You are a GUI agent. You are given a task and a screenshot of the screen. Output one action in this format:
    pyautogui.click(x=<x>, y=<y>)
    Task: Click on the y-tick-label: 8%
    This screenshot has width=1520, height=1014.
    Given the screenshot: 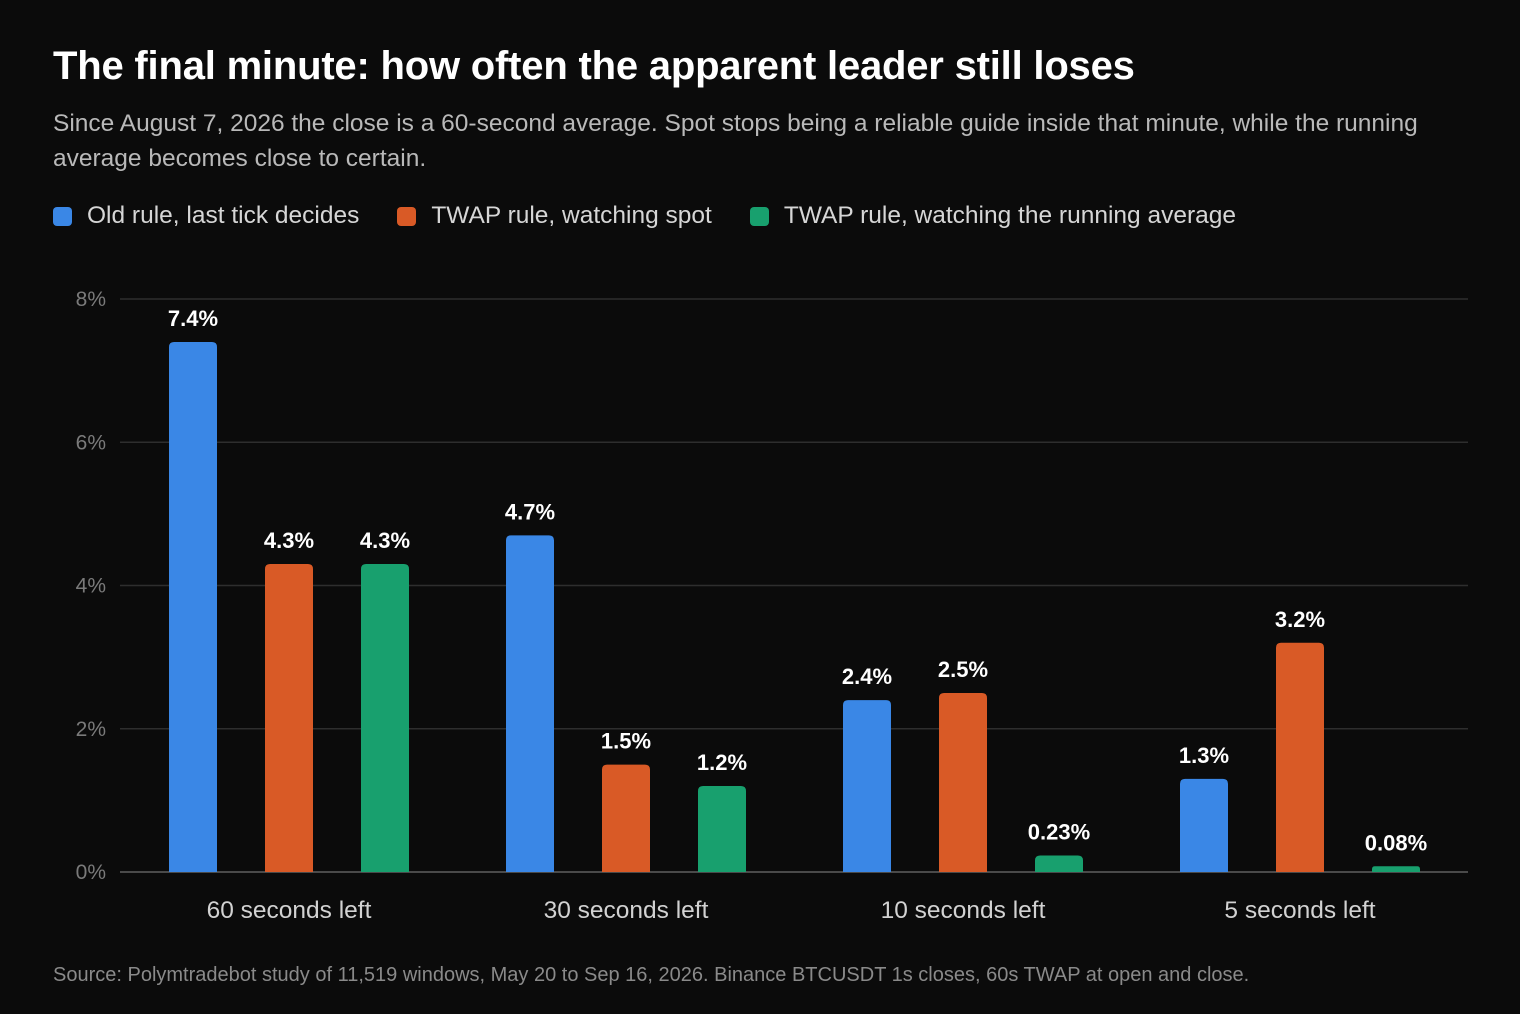 What is the action you would take?
    pyautogui.click(x=91, y=299)
    